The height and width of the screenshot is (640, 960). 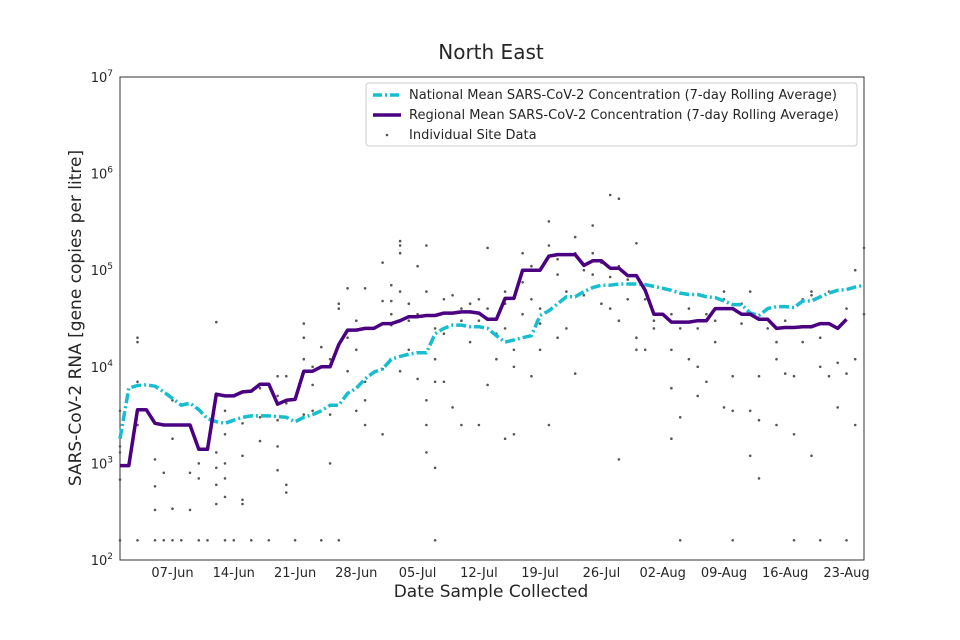 What do you see at coordinates (356, 573) in the screenshot?
I see `x-tick-label: 28-Jun` at bounding box center [356, 573].